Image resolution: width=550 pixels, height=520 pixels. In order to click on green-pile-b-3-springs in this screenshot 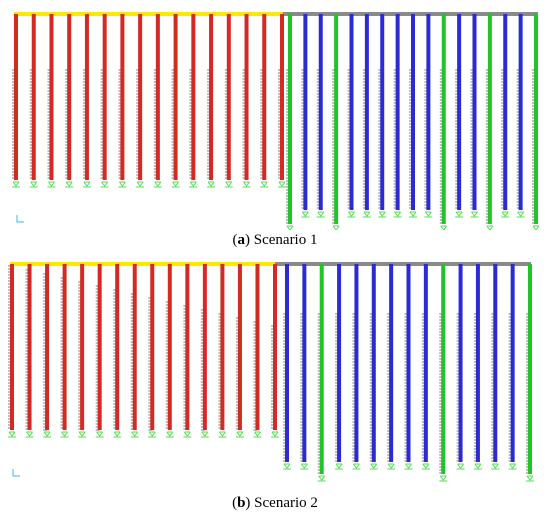, I will do `click(319, 393)`.